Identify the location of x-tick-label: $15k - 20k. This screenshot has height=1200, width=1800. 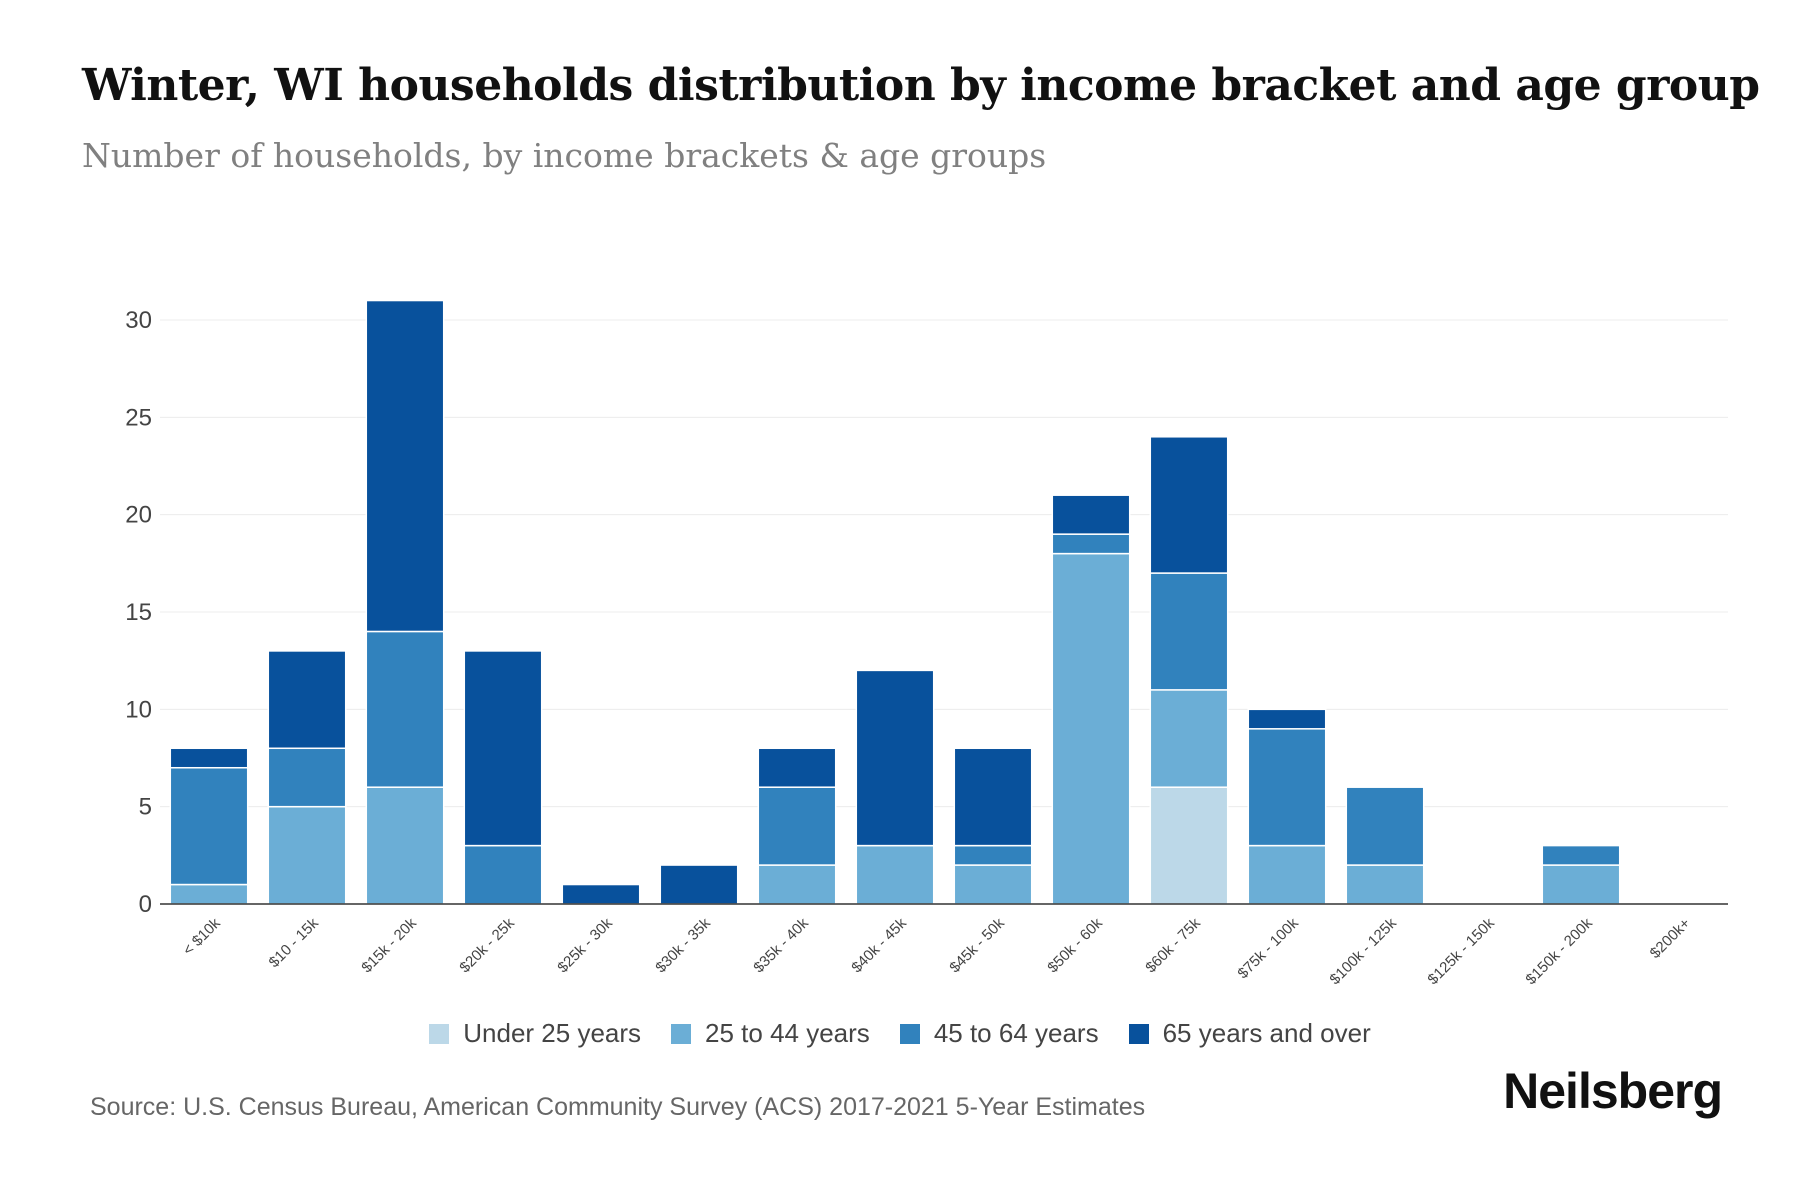
(389, 945).